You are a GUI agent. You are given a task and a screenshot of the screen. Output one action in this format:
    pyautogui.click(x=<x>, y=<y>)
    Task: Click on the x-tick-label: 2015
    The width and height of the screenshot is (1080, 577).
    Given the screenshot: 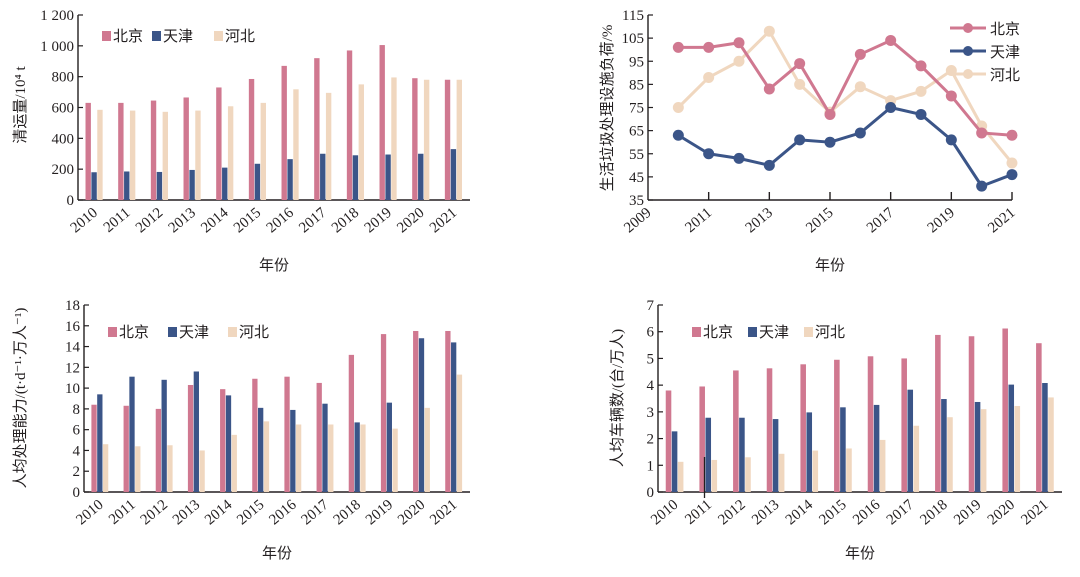 What is the action you would take?
    pyautogui.click(x=250, y=513)
    